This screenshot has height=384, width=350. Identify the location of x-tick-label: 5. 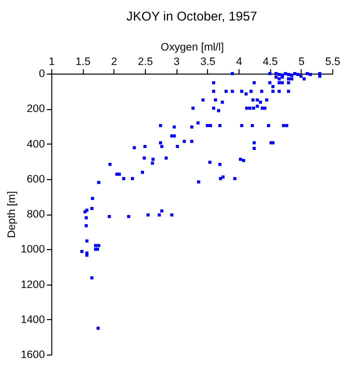
(301, 62).